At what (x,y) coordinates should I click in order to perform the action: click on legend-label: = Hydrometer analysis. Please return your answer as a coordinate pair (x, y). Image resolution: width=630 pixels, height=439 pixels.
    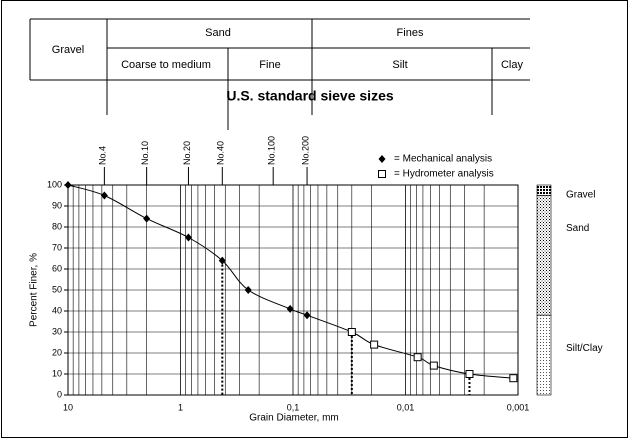
    Looking at the image, I should click on (444, 174).